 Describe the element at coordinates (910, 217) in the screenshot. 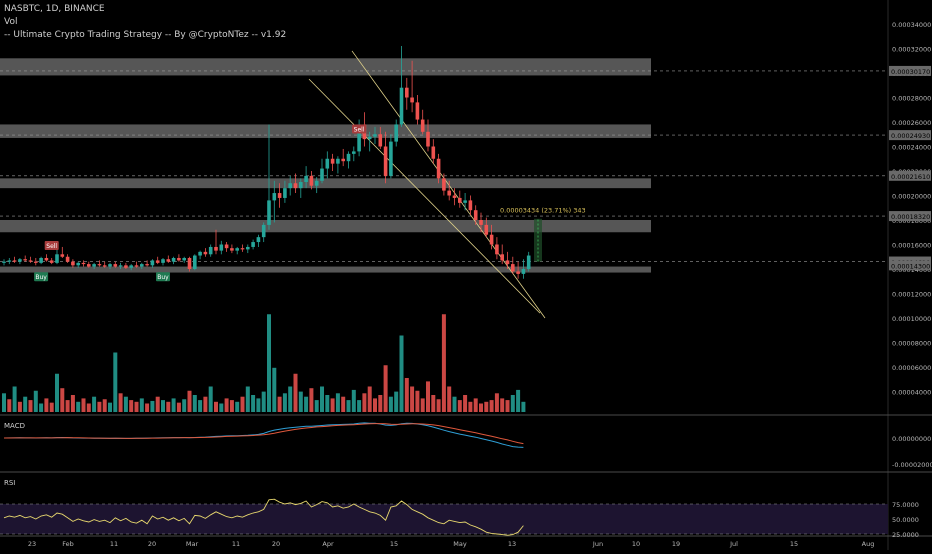

I see `price-level-tag-label: 0.00018320` at that location.